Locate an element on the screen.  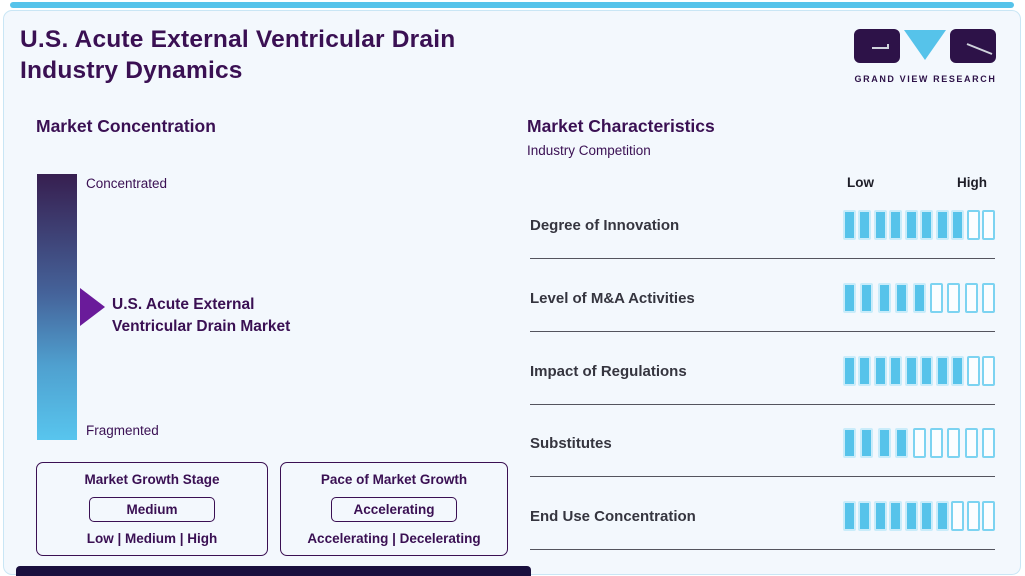
characteristic-label: Impact of Regulations is located at coordinates (608, 371).